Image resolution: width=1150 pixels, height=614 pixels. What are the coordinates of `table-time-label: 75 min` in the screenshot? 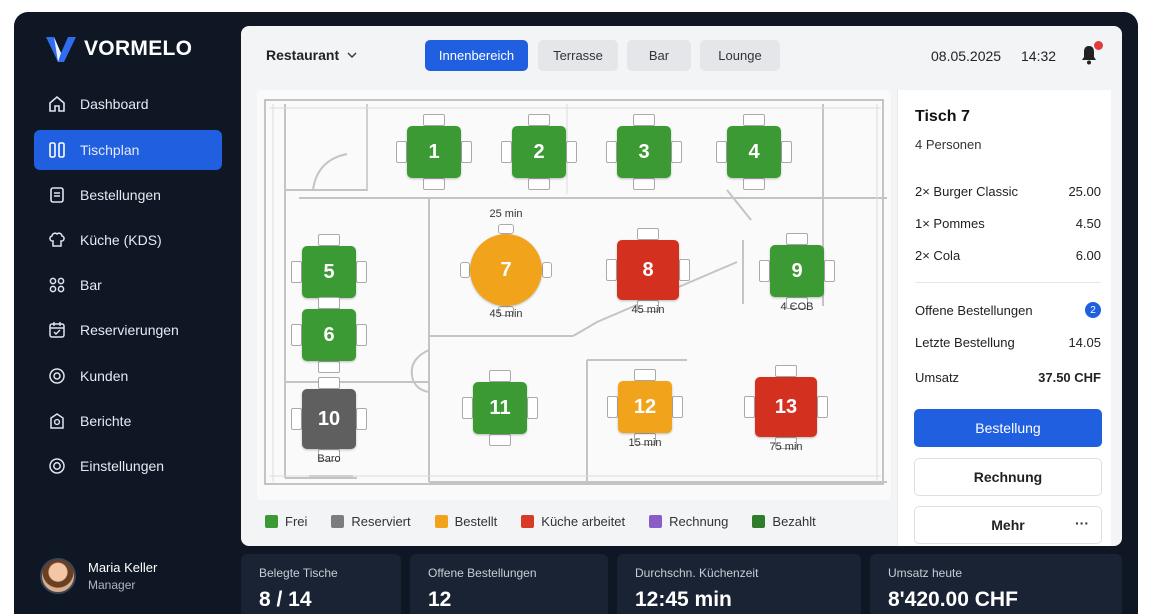 It's located at (786, 447).